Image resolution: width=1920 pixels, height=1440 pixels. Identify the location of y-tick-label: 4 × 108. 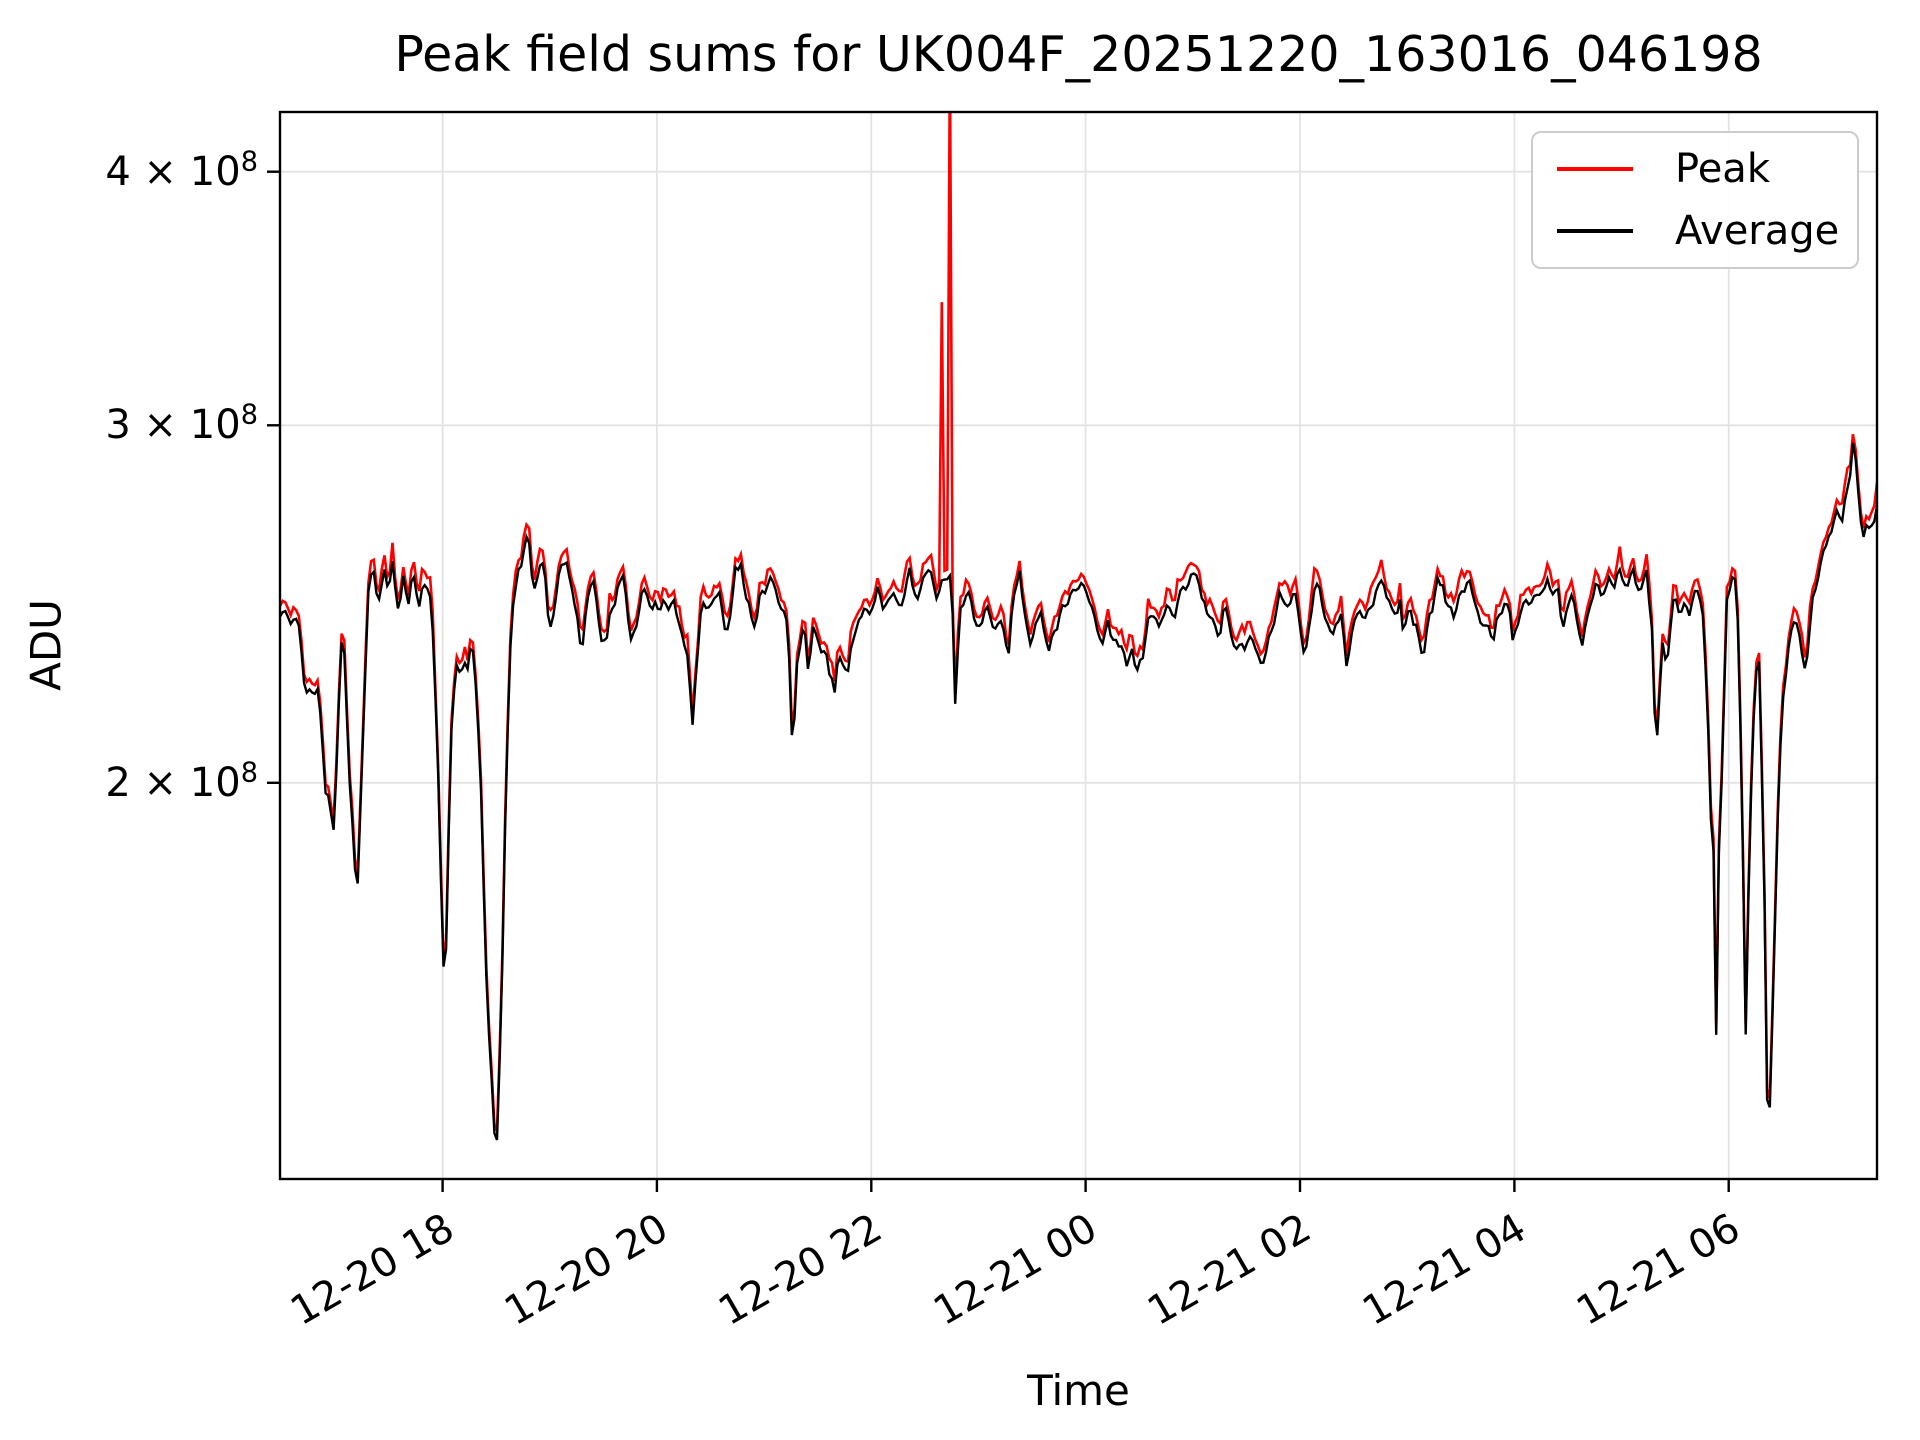
(181, 170).